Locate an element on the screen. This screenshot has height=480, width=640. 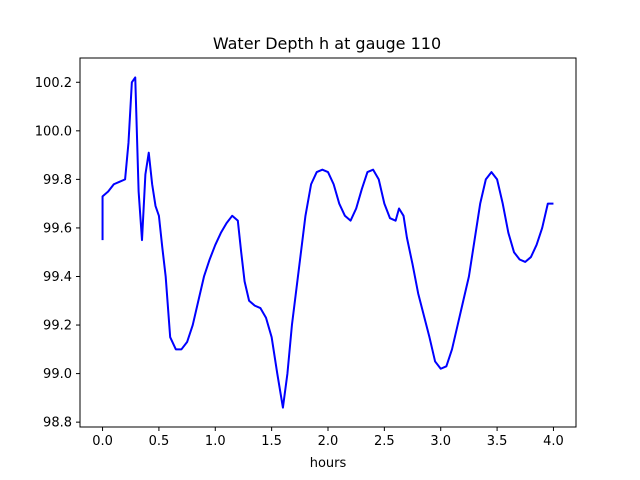
y-tick-label: 99.8 is located at coordinates (57, 180).